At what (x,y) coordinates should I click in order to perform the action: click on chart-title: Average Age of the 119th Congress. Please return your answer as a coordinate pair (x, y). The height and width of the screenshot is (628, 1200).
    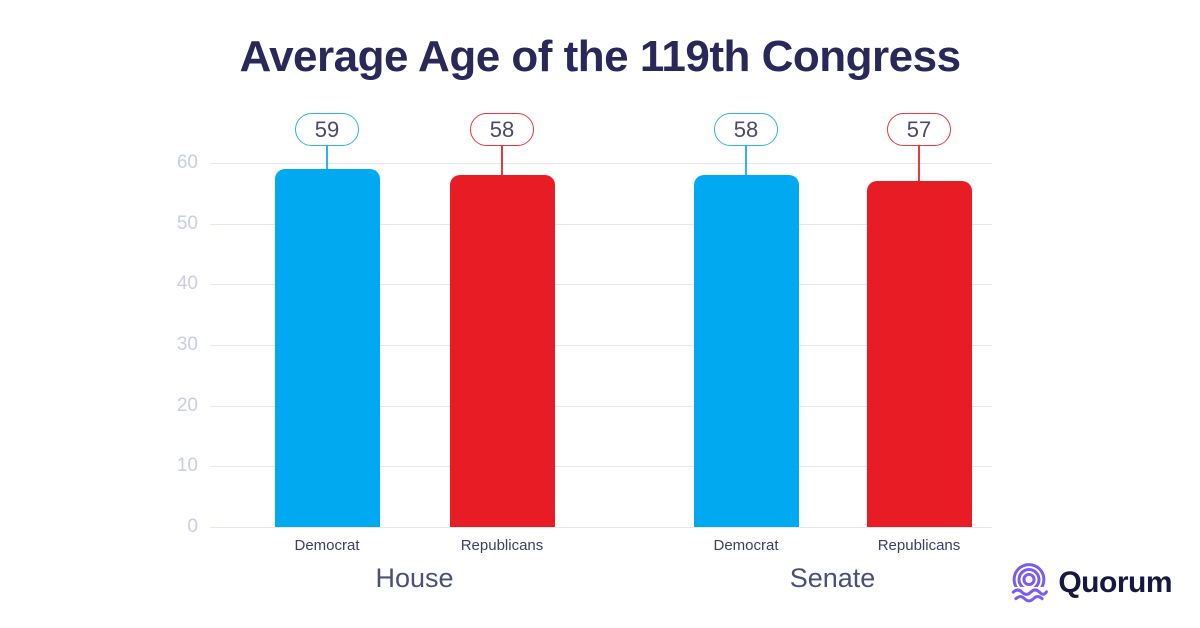
    Looking at the image, I should click on (600, 56).